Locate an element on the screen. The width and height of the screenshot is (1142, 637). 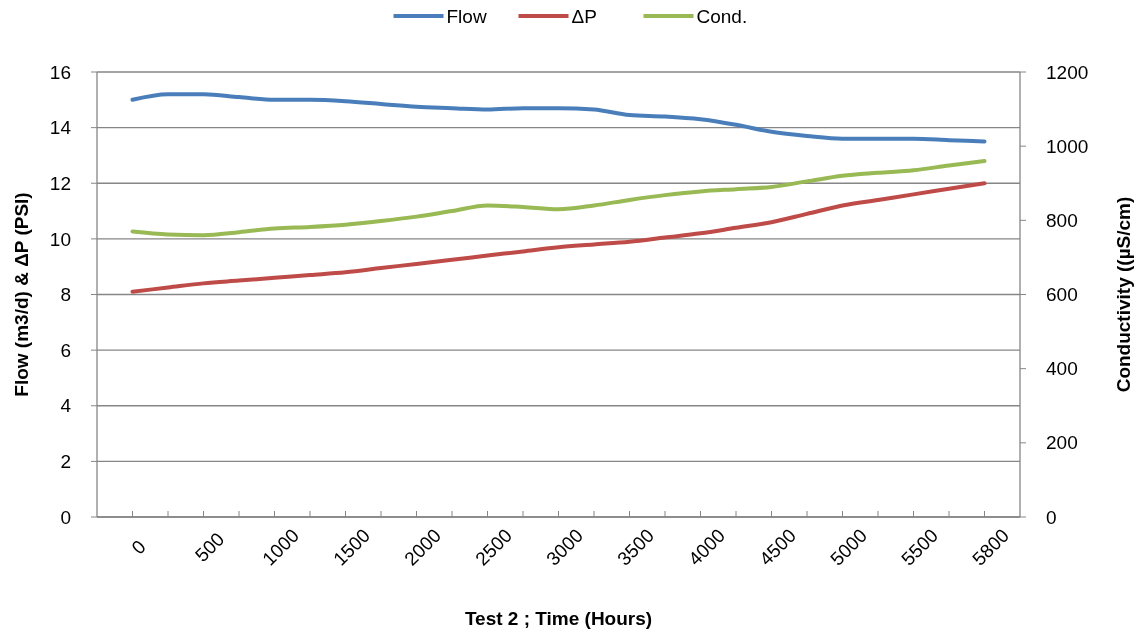
legend-label: Cond. is located at coordinates (722, 16).